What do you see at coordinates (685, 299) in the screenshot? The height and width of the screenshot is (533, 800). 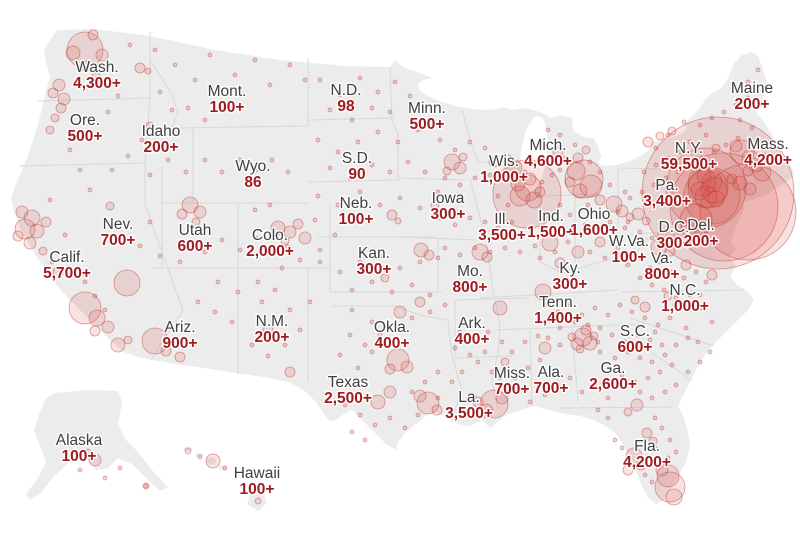 I see `state-label-nc: N.C.1,000+` at bounding box center [685, 299].